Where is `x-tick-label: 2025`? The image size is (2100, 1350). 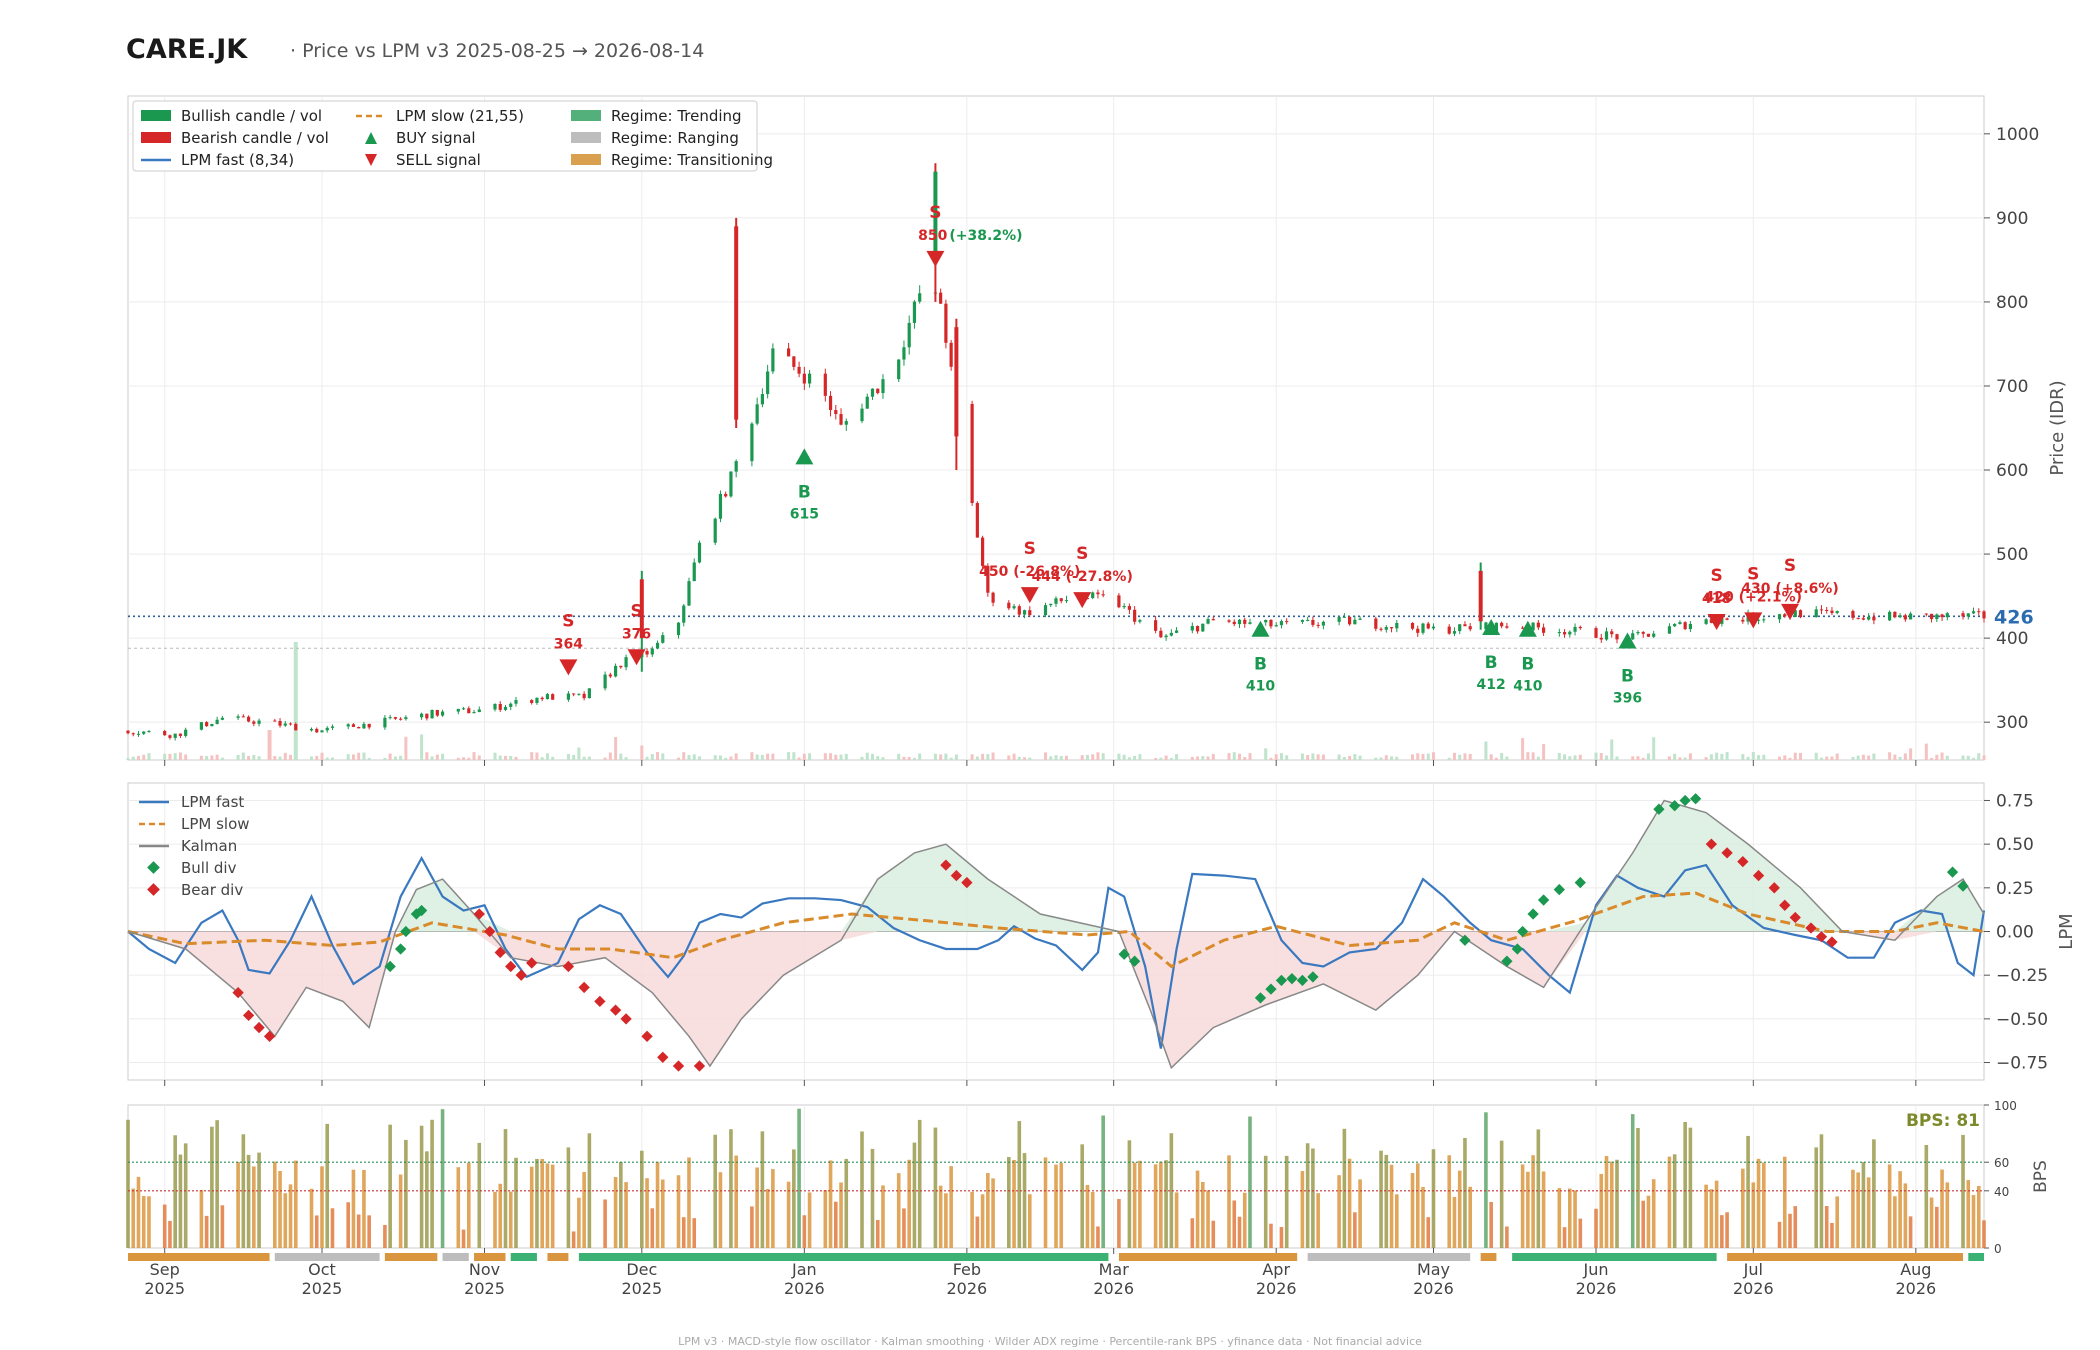
x-tick-label: 2025 is located at coordinates (164, 1288).